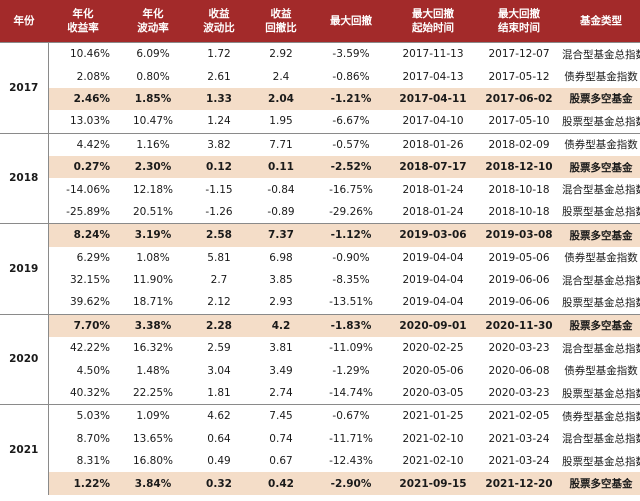  I want to click on drawdown-start-cell: 2020-02-25, so click(433, 348).